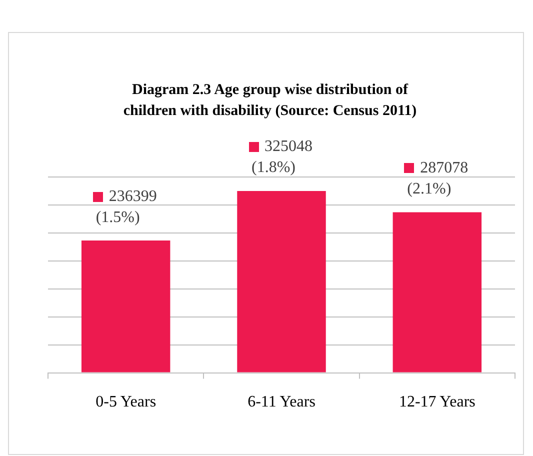 This screenshot has height=456, width=533. What do you see at coordinates (282, 157) in the screenshot?
I see `data-label: 325048 (1.8%)` at bounding box center [282, 157].